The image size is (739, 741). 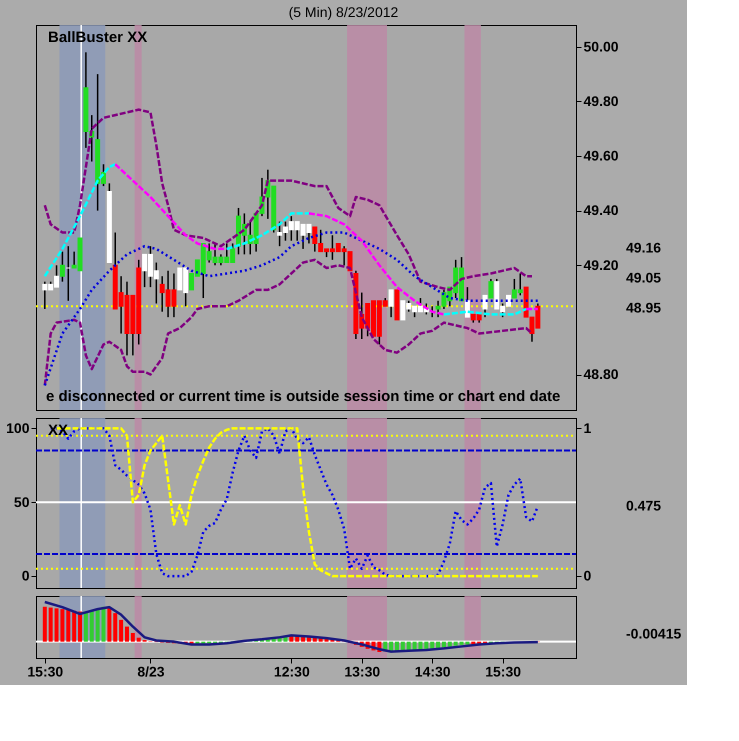 What do you see at coordinates (644, 247) in the screenshot?
I see `text: 49.16` at bounding box center [644, 247].